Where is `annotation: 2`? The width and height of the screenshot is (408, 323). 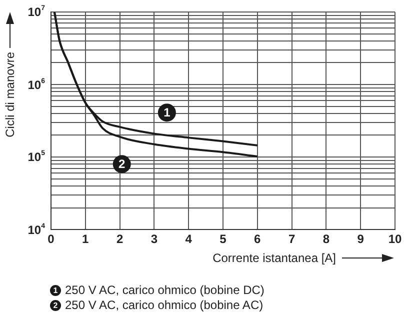
annotation: 2 is located at coordinates (122, 163).